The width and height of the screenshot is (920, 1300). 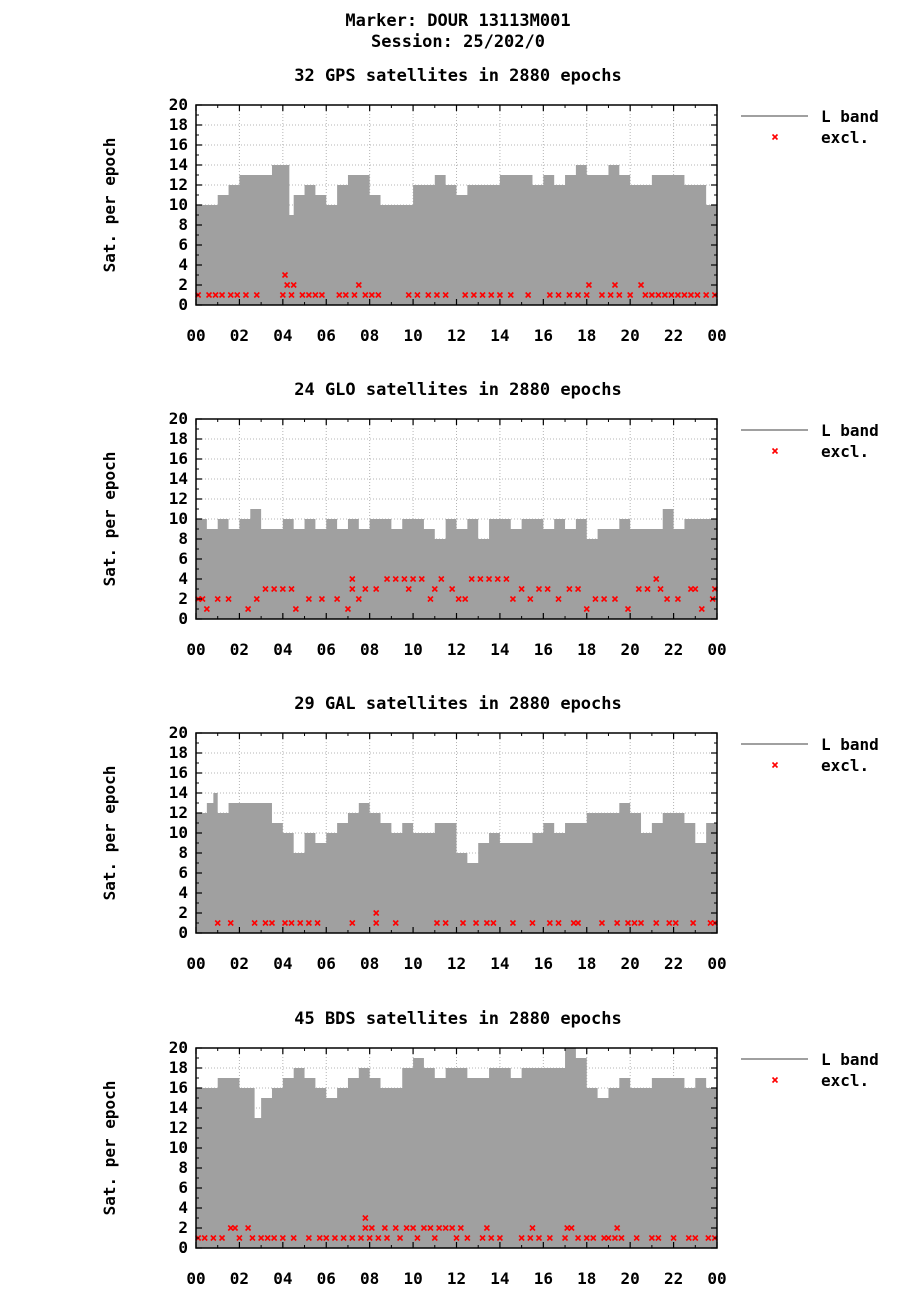 What do you see at coordinates (850, 116) in the screenshot?
I see `legend-lband-label: L band` at bounding box center [850, 116].